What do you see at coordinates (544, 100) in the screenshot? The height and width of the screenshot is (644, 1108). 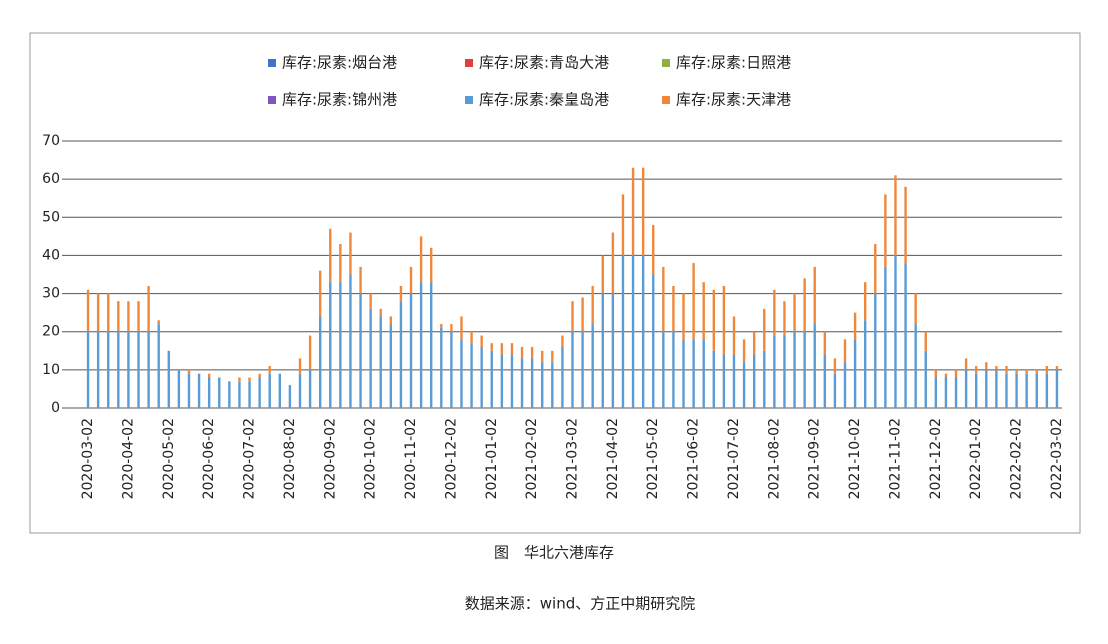 I see `legend-label: 库存:尿素:秦皇岛港` at bounding box center [544, 100].